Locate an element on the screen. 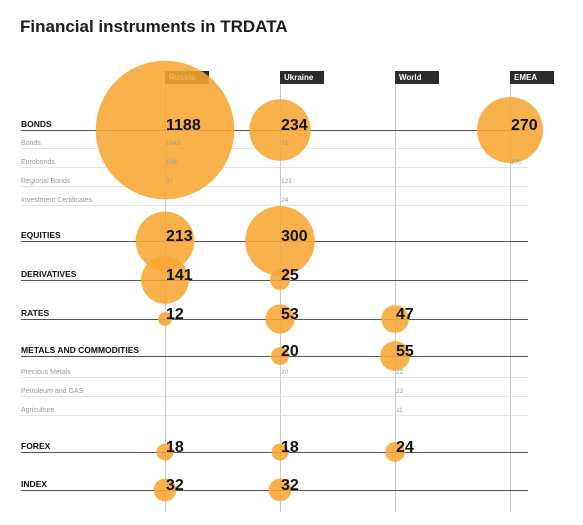 Image resolution: width=583 pixels, height=525 pixels. value-label: 121 is located at coordinates (286, 181).